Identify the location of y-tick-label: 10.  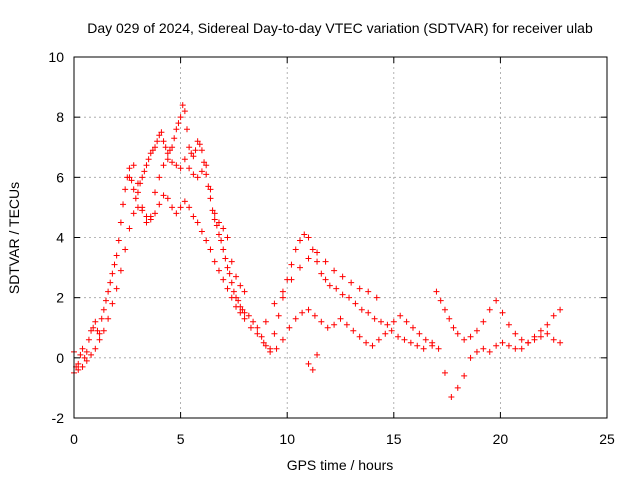
(56, 57).